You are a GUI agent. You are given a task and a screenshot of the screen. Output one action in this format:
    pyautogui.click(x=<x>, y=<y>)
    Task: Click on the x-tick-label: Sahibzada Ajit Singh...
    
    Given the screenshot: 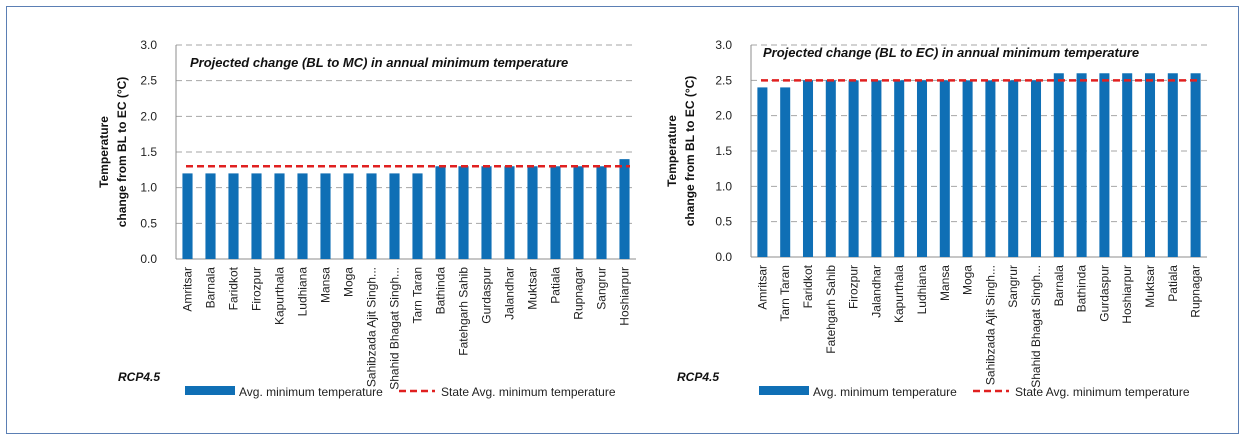 What is the action you would take?
    pyautogui.click(x=990, y=325)
    